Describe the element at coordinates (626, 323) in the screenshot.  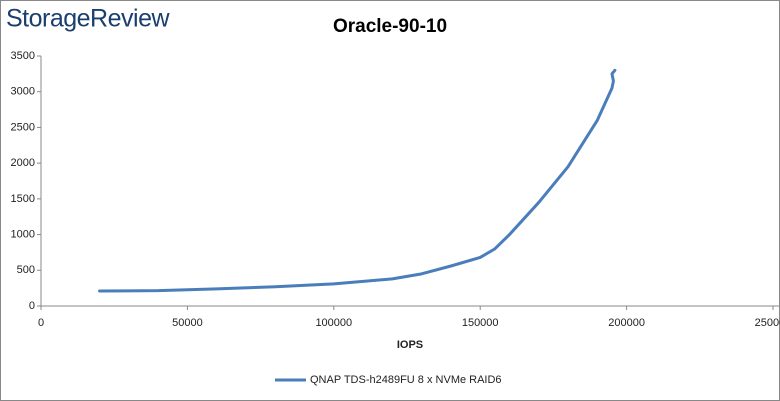
I see `x-tick-label: 200000` at that location.